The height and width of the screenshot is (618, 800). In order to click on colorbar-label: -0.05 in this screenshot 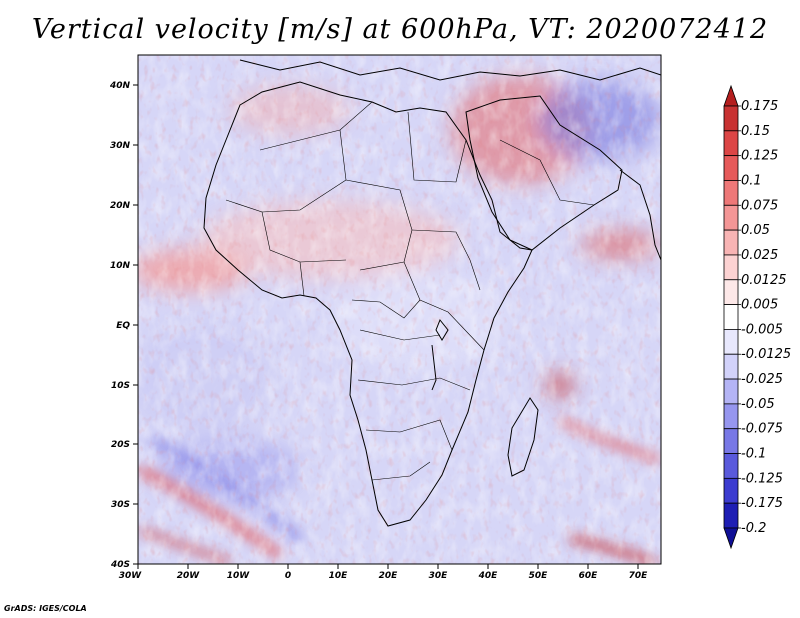, I will do `click(758, 404)`.